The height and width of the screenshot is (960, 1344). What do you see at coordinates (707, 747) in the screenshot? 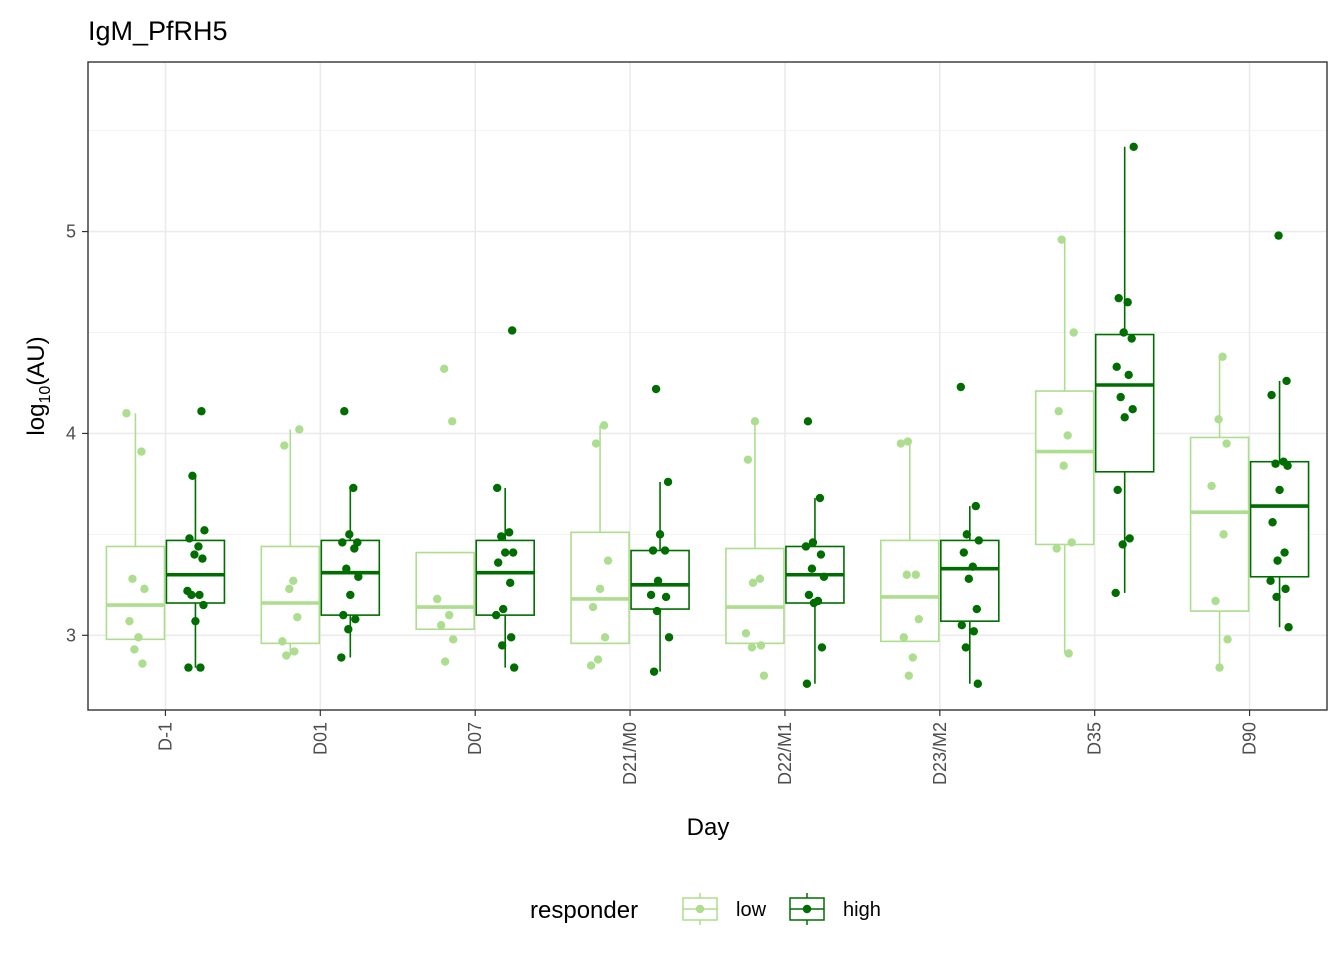
I see `x-axis: D-1 D01 D07 D21/M0 D22/M1 D23/M2 D35 D90` at bounding box center [707, 747].